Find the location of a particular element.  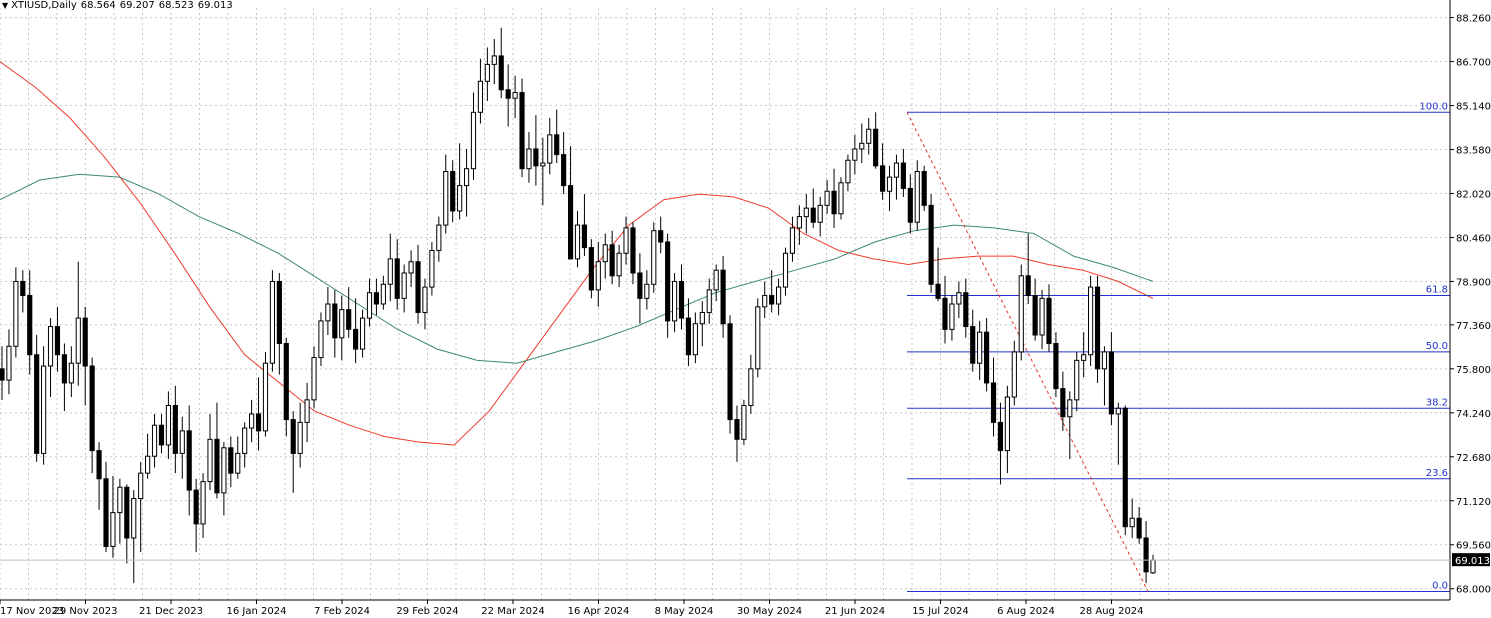

fib-level-label: 38.2 is located at coordinates (1437, 402).